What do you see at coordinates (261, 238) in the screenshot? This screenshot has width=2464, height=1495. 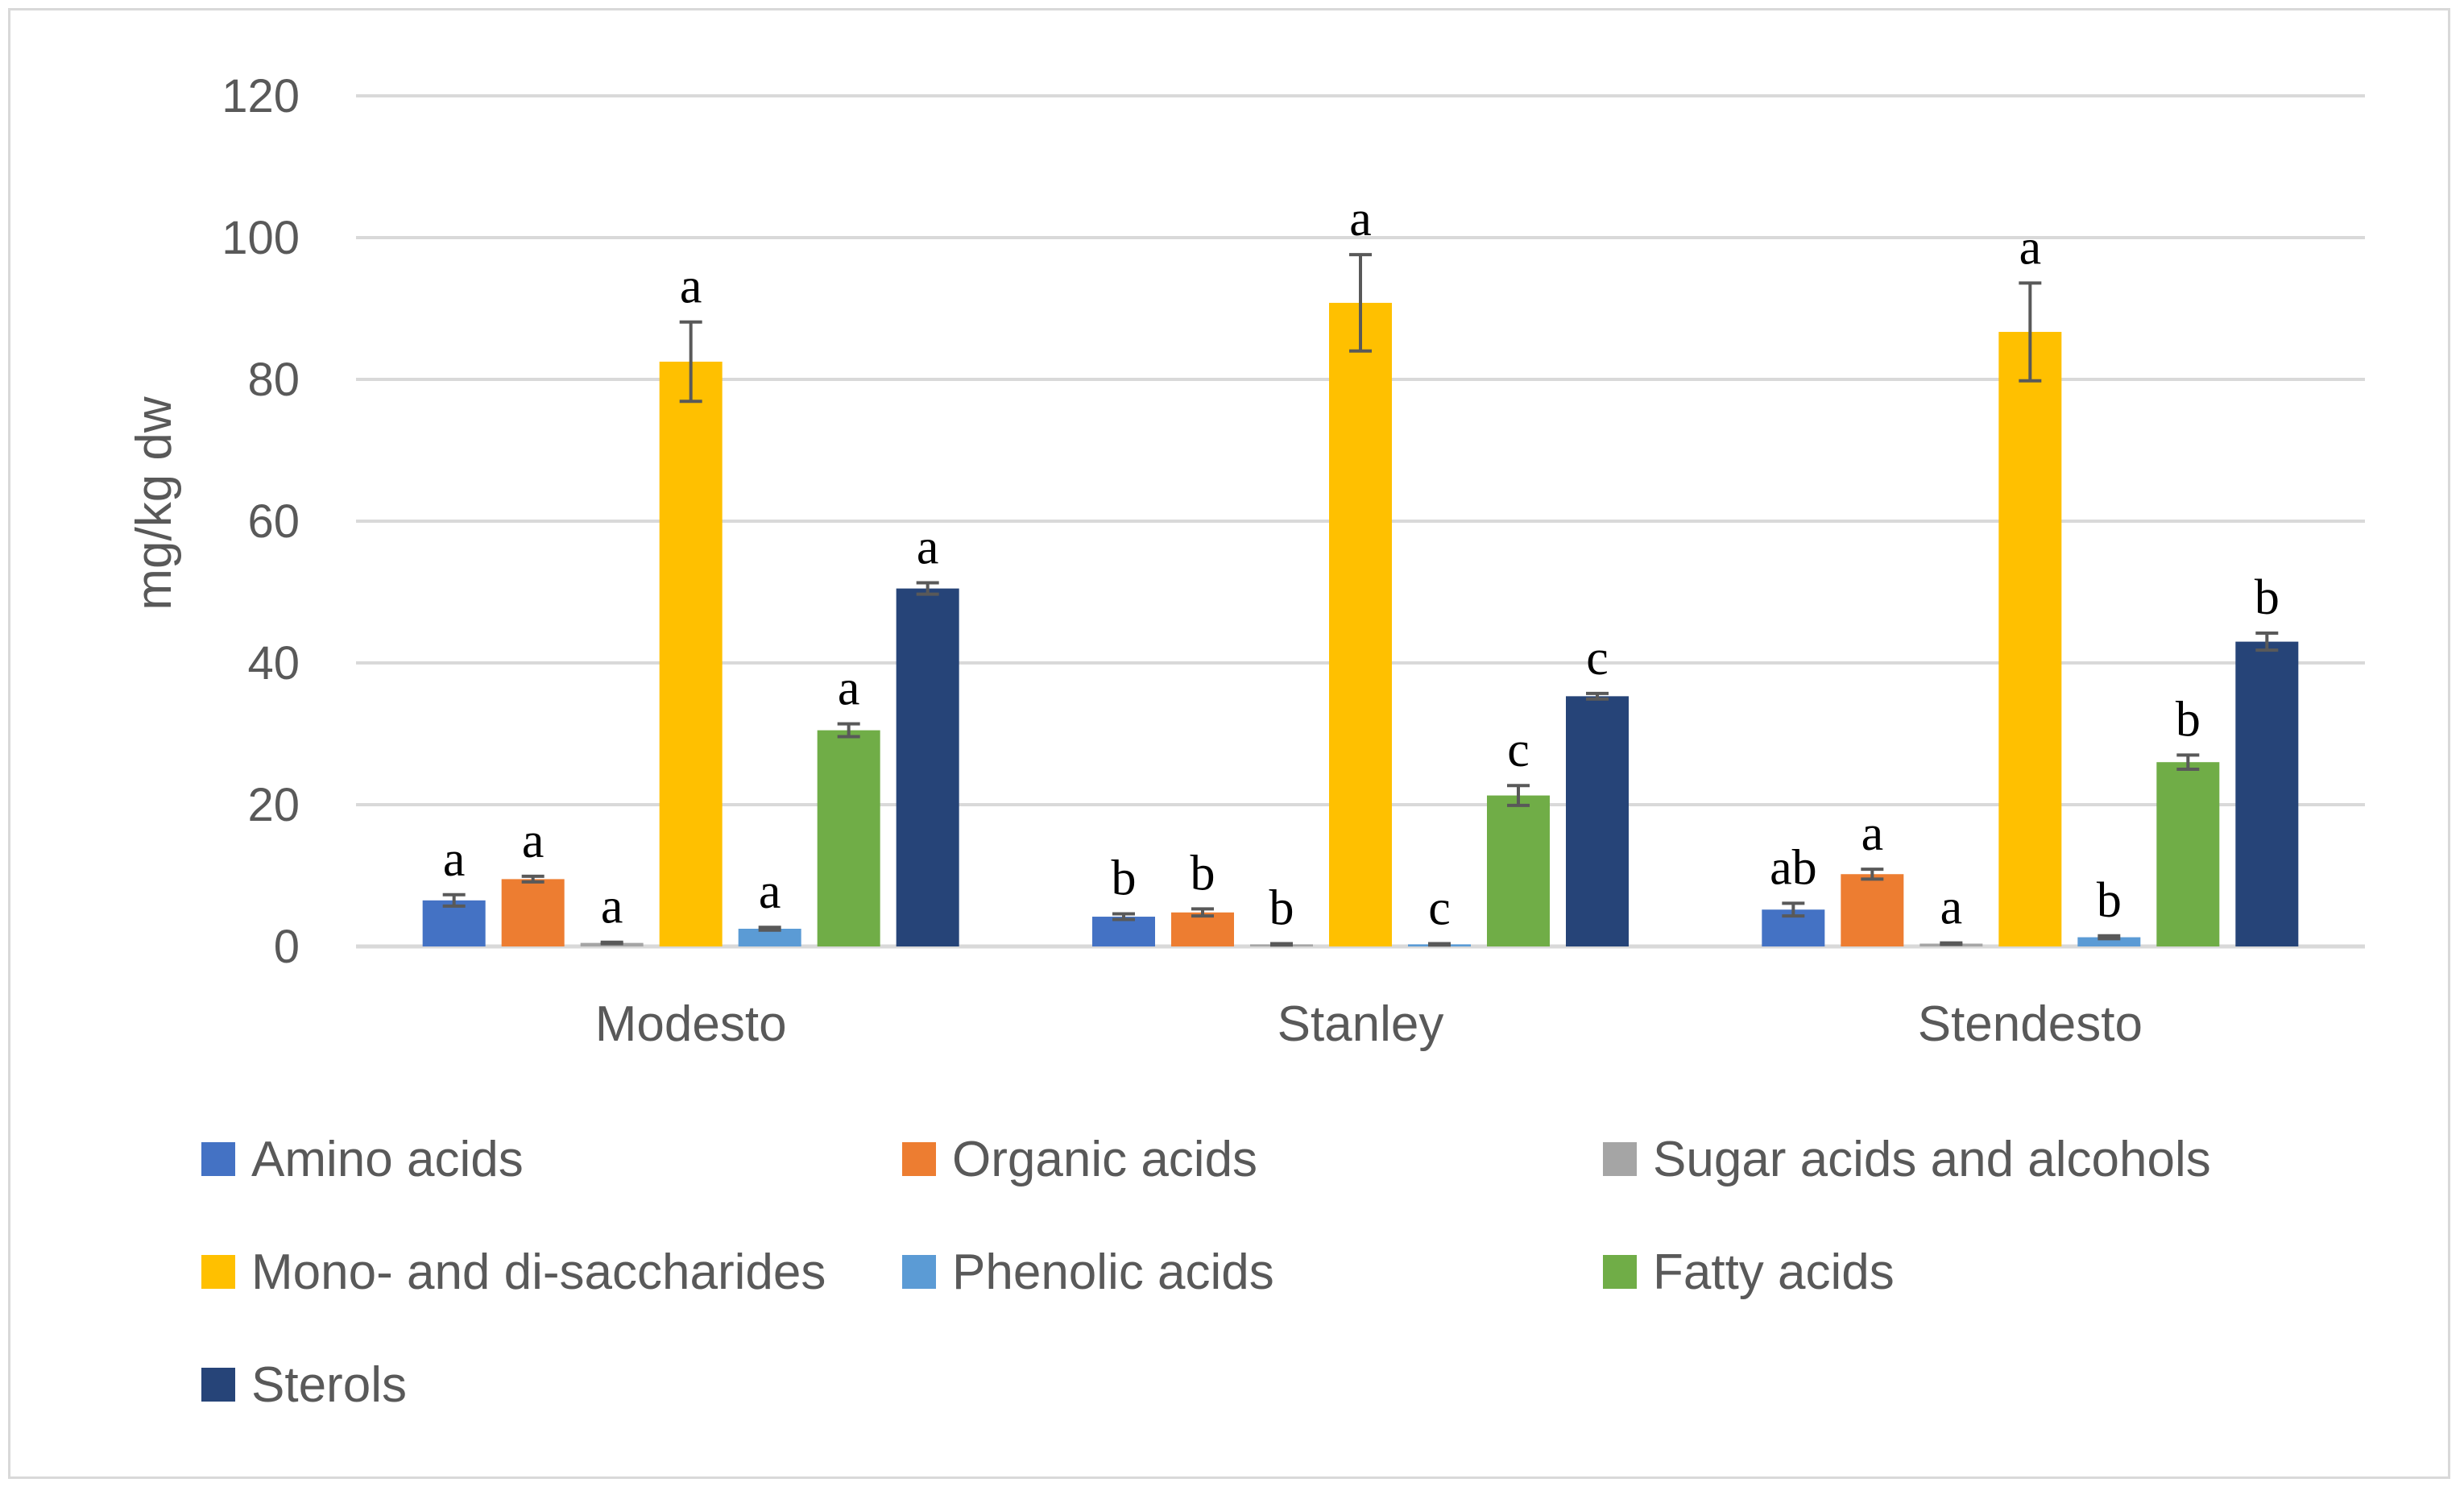 I see `y-tick-label: 100` at bounding box center [261, 238].